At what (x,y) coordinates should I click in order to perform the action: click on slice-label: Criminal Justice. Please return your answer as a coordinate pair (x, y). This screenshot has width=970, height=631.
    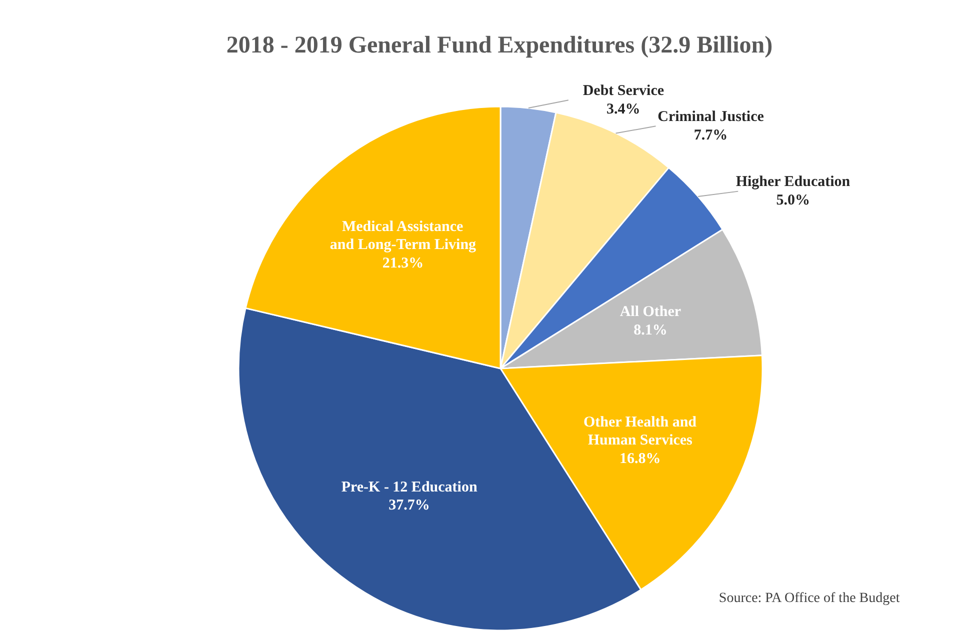
    Looking at the image, I should click on (711, 116).